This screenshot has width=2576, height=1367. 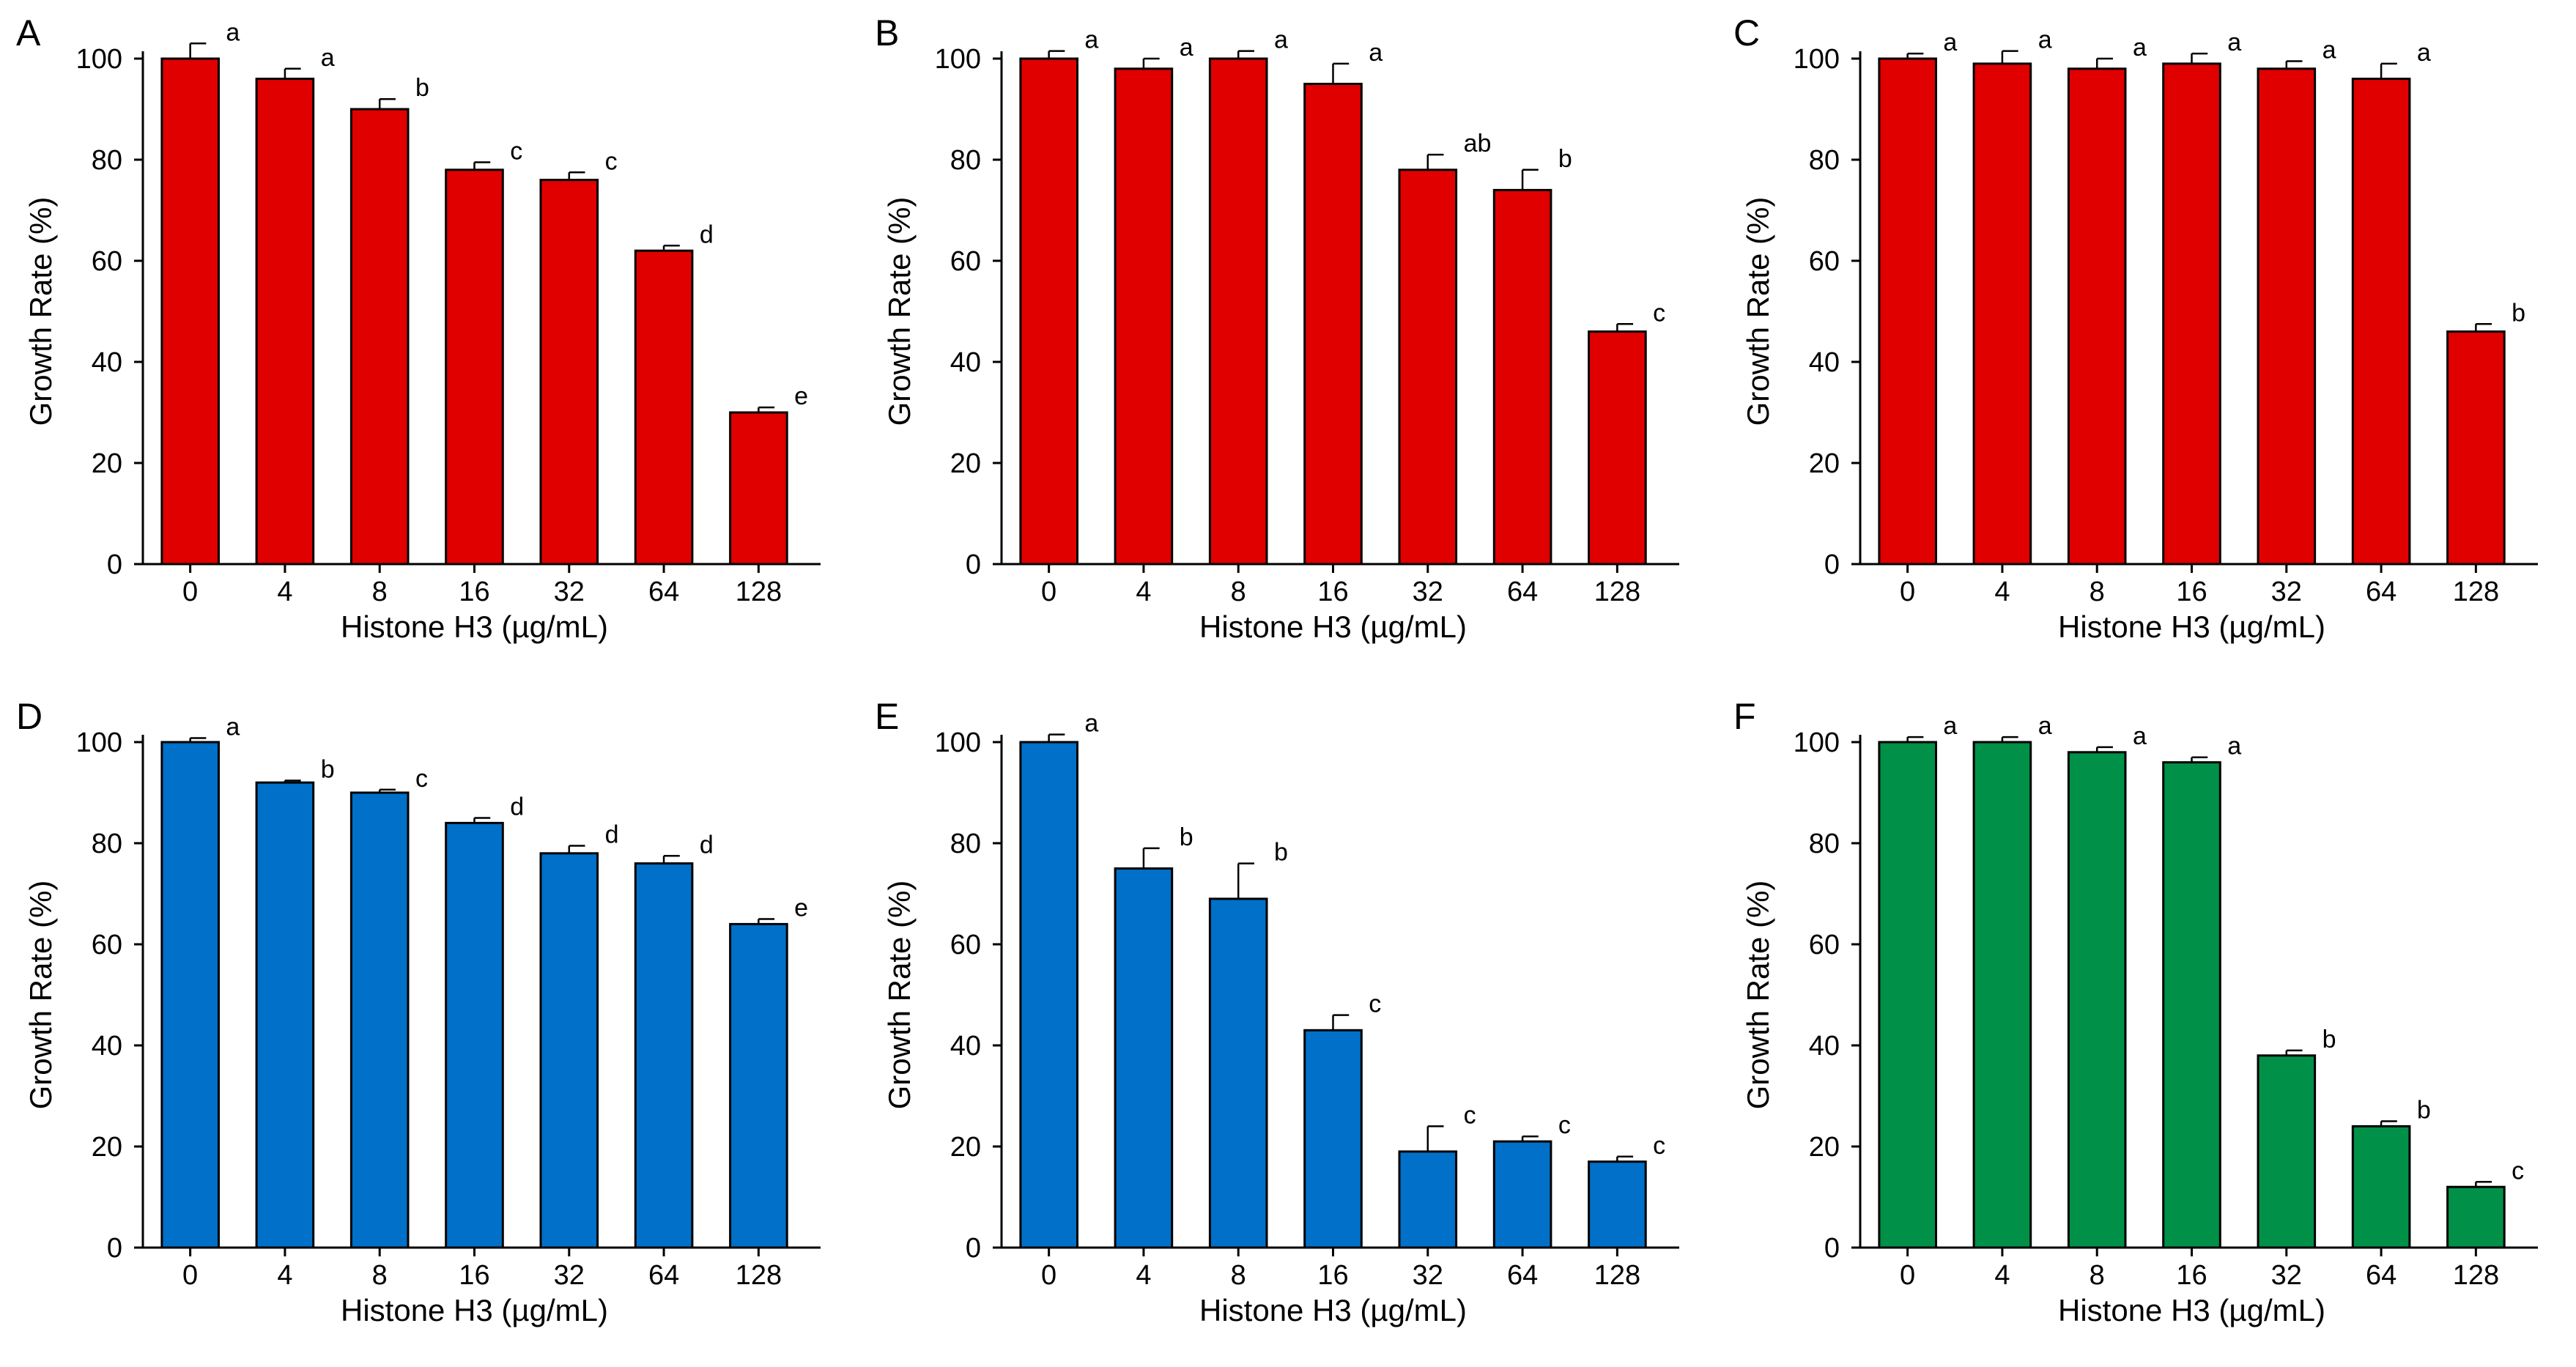 I want to click on significance-label-a-4: a, so click(x=328, y=58).